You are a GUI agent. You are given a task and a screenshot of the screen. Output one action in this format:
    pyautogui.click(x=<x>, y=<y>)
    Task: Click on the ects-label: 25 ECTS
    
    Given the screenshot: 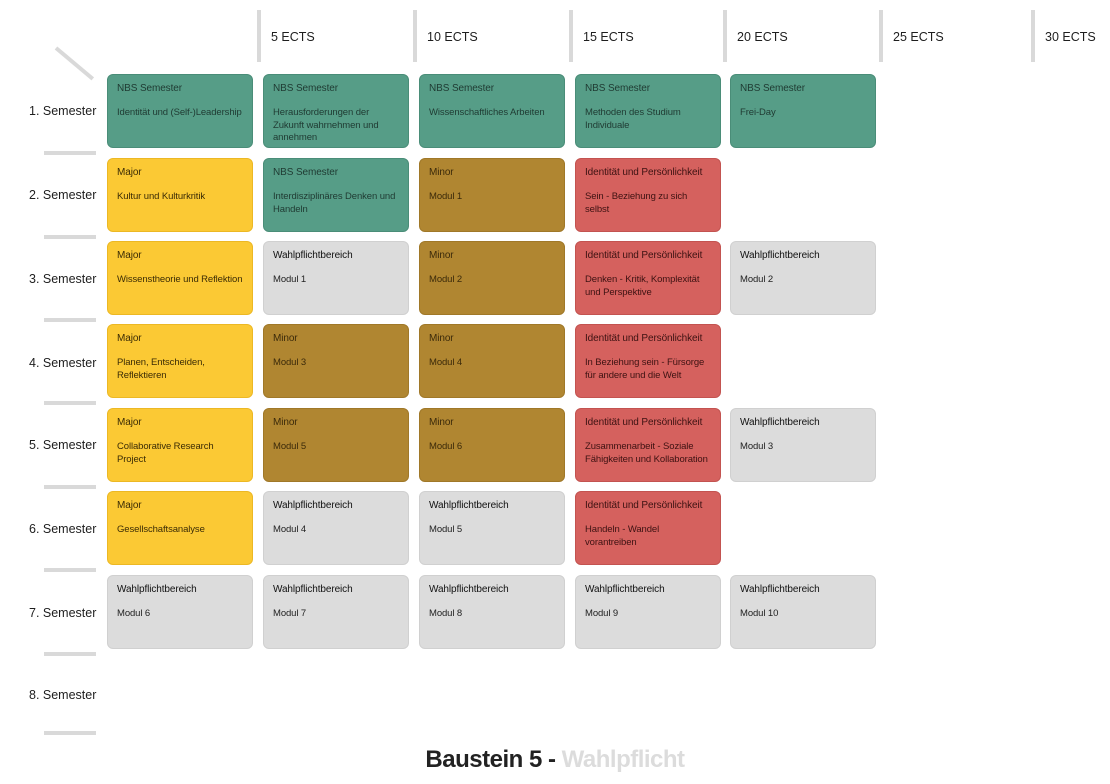 What is the action you would take?
    pyautogui.click(x=918, y=37)
    